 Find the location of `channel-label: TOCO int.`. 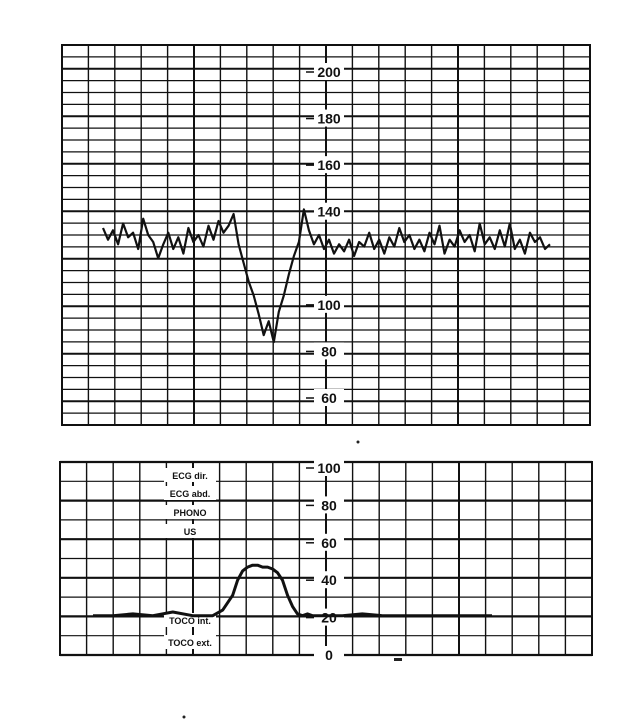

channel-label: TOCO int. is located at coordinates (190, 621).